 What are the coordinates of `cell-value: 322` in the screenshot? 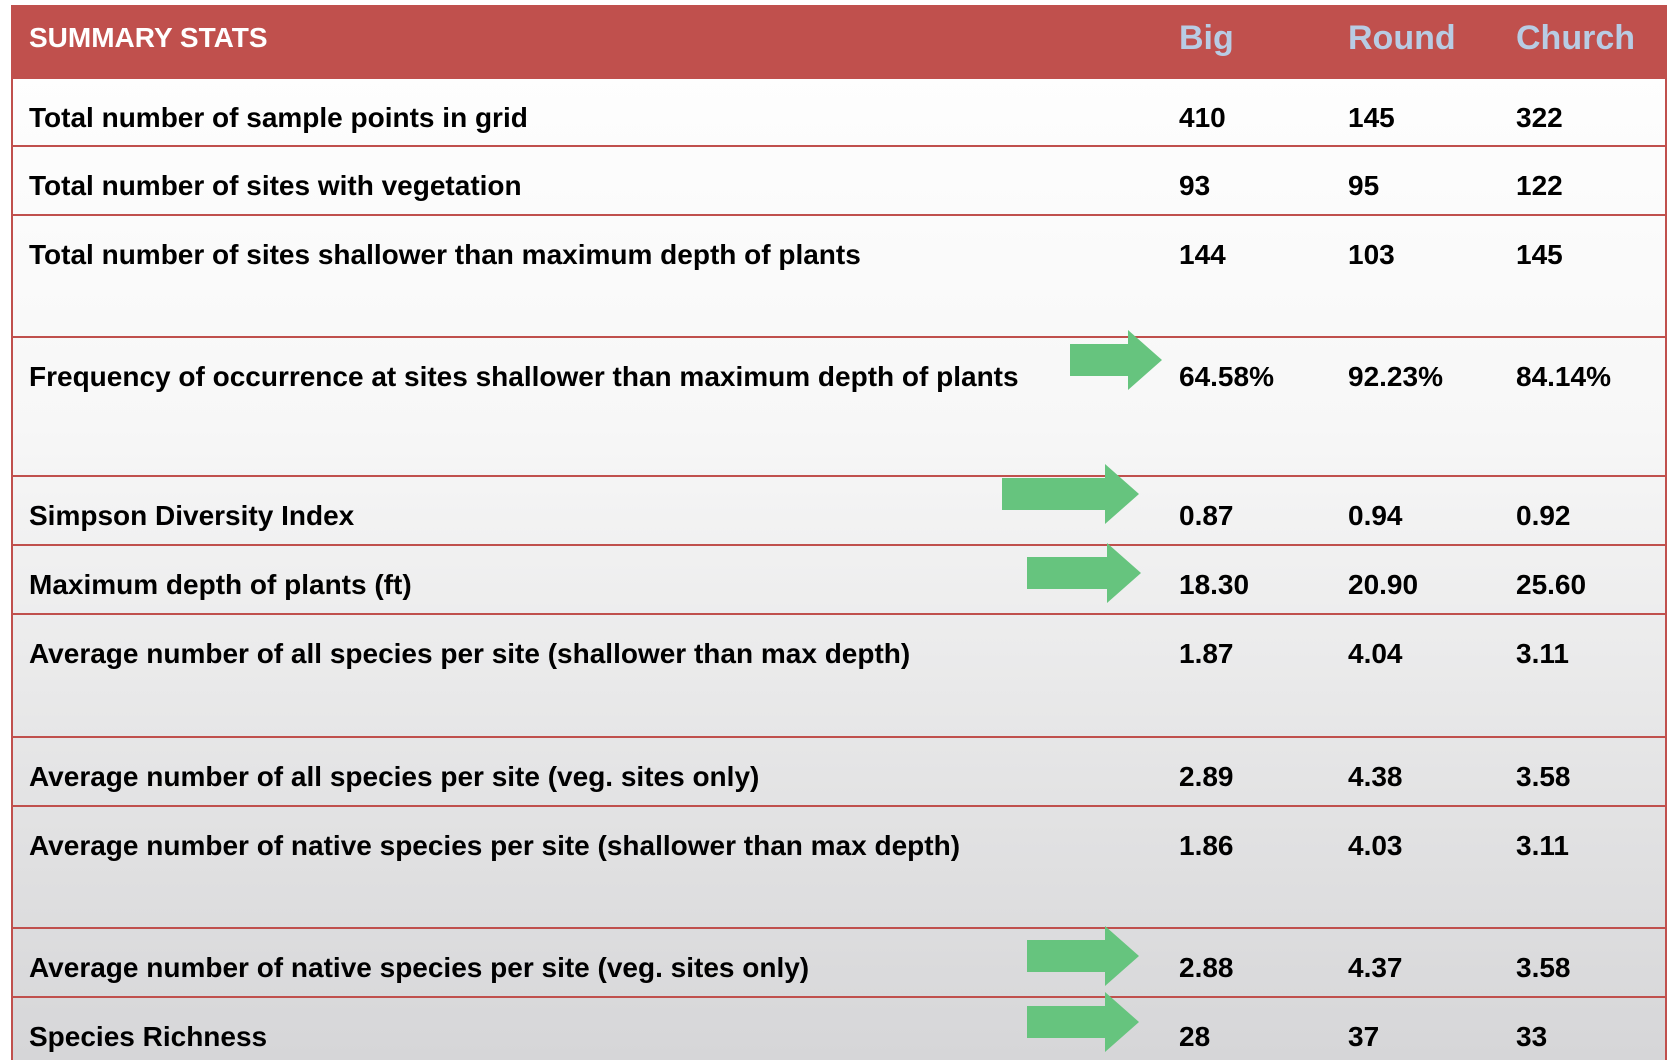 It's located at (1539, 117).